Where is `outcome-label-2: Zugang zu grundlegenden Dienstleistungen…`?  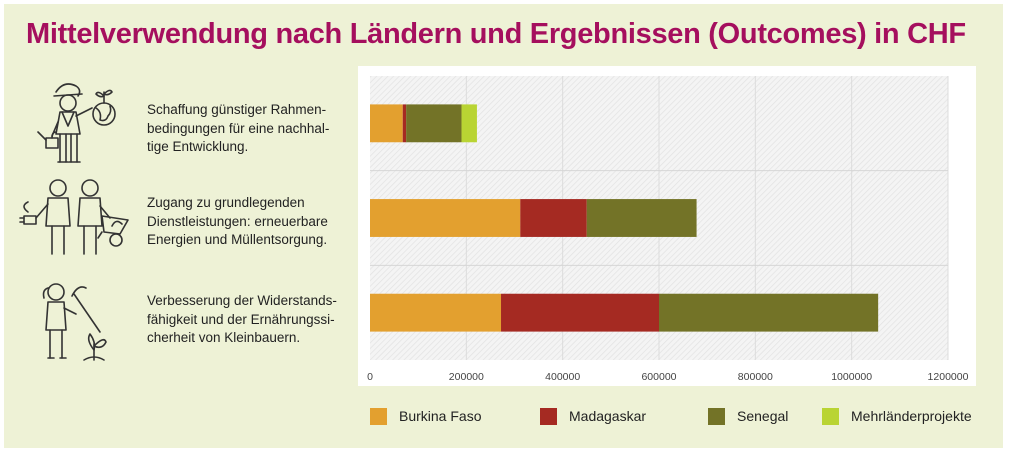
outcome-label-2: Zugang zu grundlegenden Dienstleistungen… is located at coordinates (237, 221).